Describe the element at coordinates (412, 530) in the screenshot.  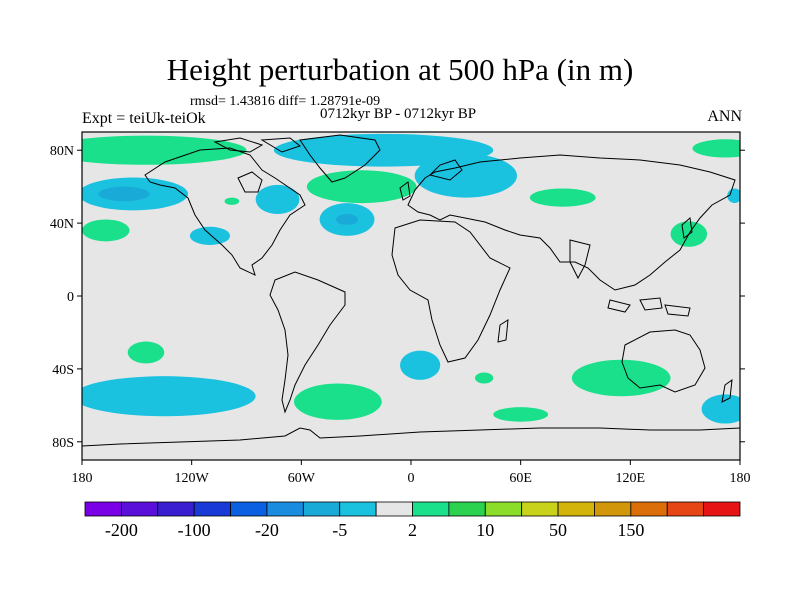
I see `colorbar-label: 2` at that location.